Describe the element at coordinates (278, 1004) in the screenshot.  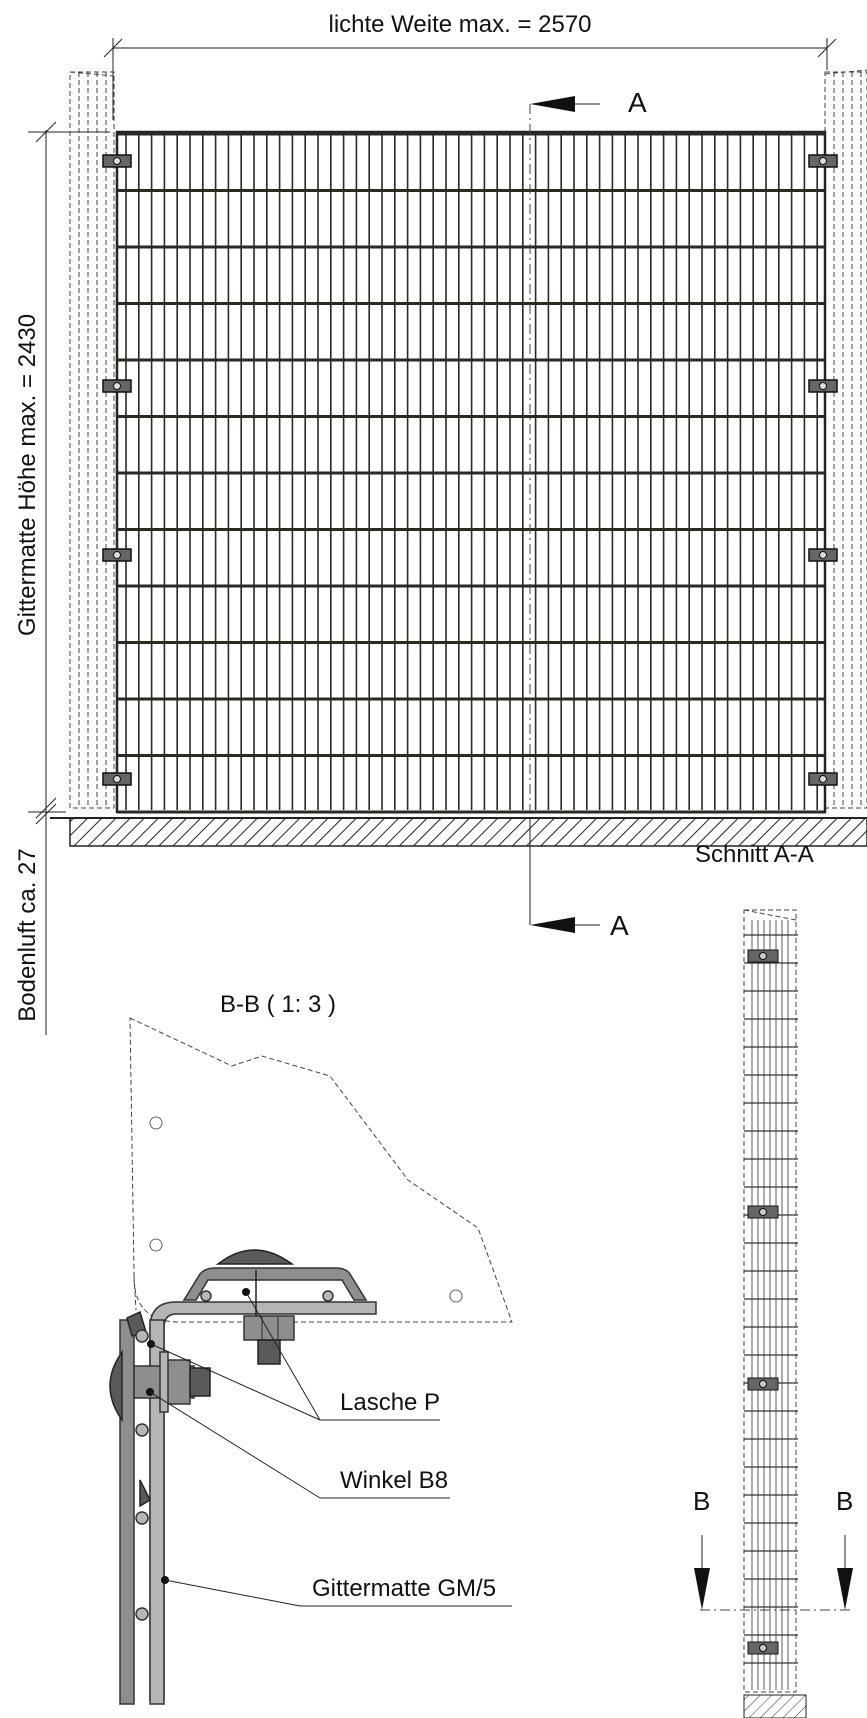
I see `detail-bb-title: B-B ( 1: 3 )` at that location.